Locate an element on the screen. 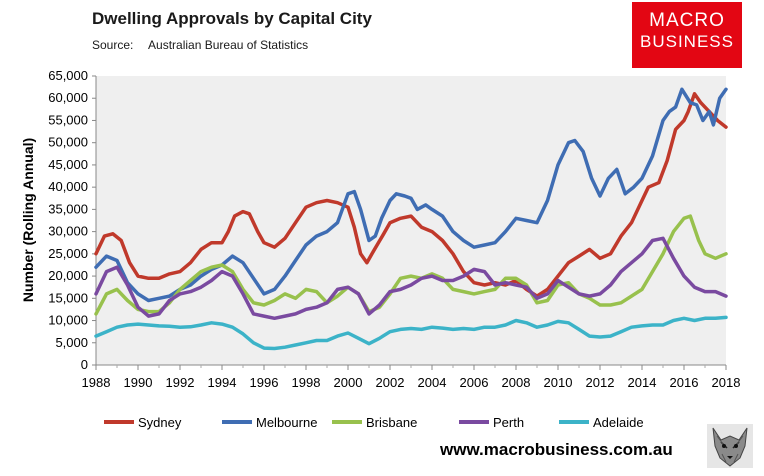 This screenshot has height=476, width=764. x-tick-label: 1992 is located at coordinates (180, 382).